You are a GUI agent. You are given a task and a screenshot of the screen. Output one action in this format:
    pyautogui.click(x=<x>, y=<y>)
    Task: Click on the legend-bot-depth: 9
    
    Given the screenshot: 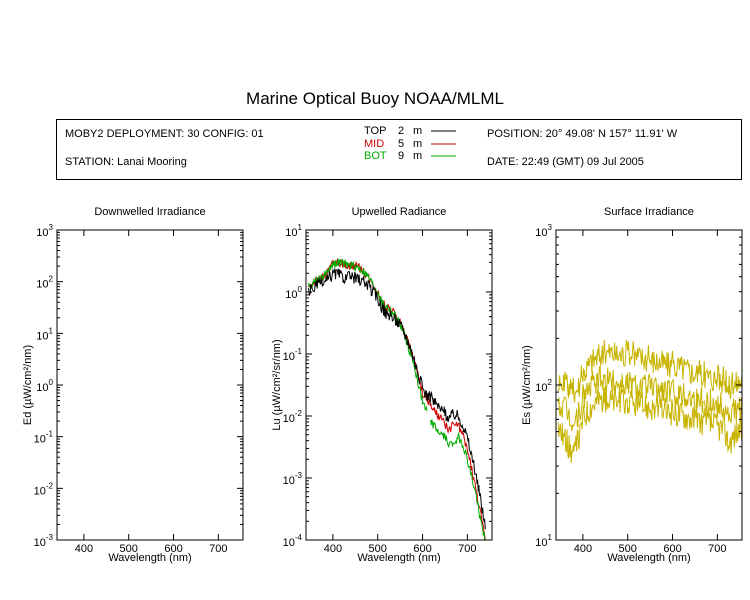 What is the action you would take?
    pyautogui.click(x=401, y=156)
    